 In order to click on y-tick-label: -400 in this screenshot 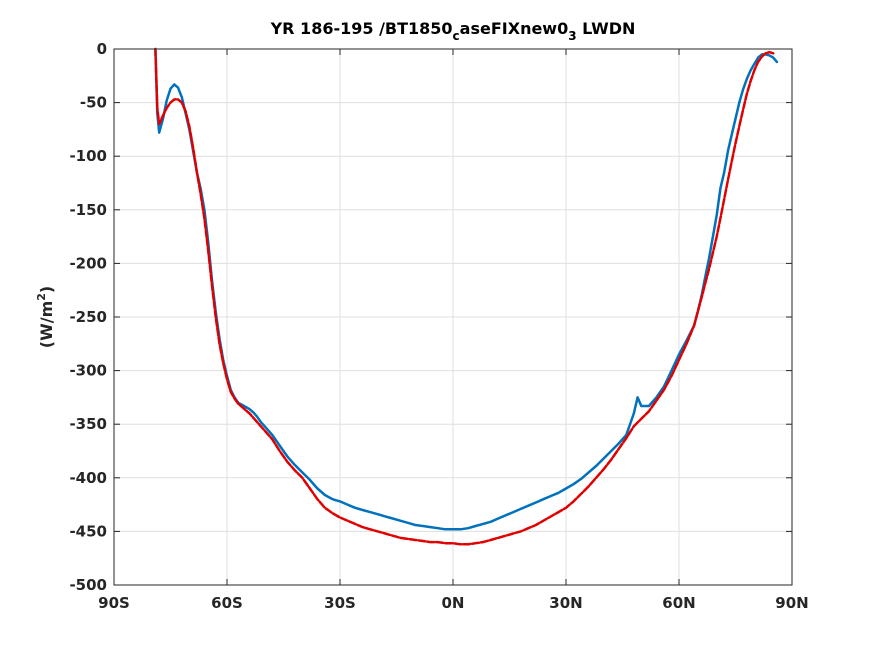, I will do `click(88, 478)`.